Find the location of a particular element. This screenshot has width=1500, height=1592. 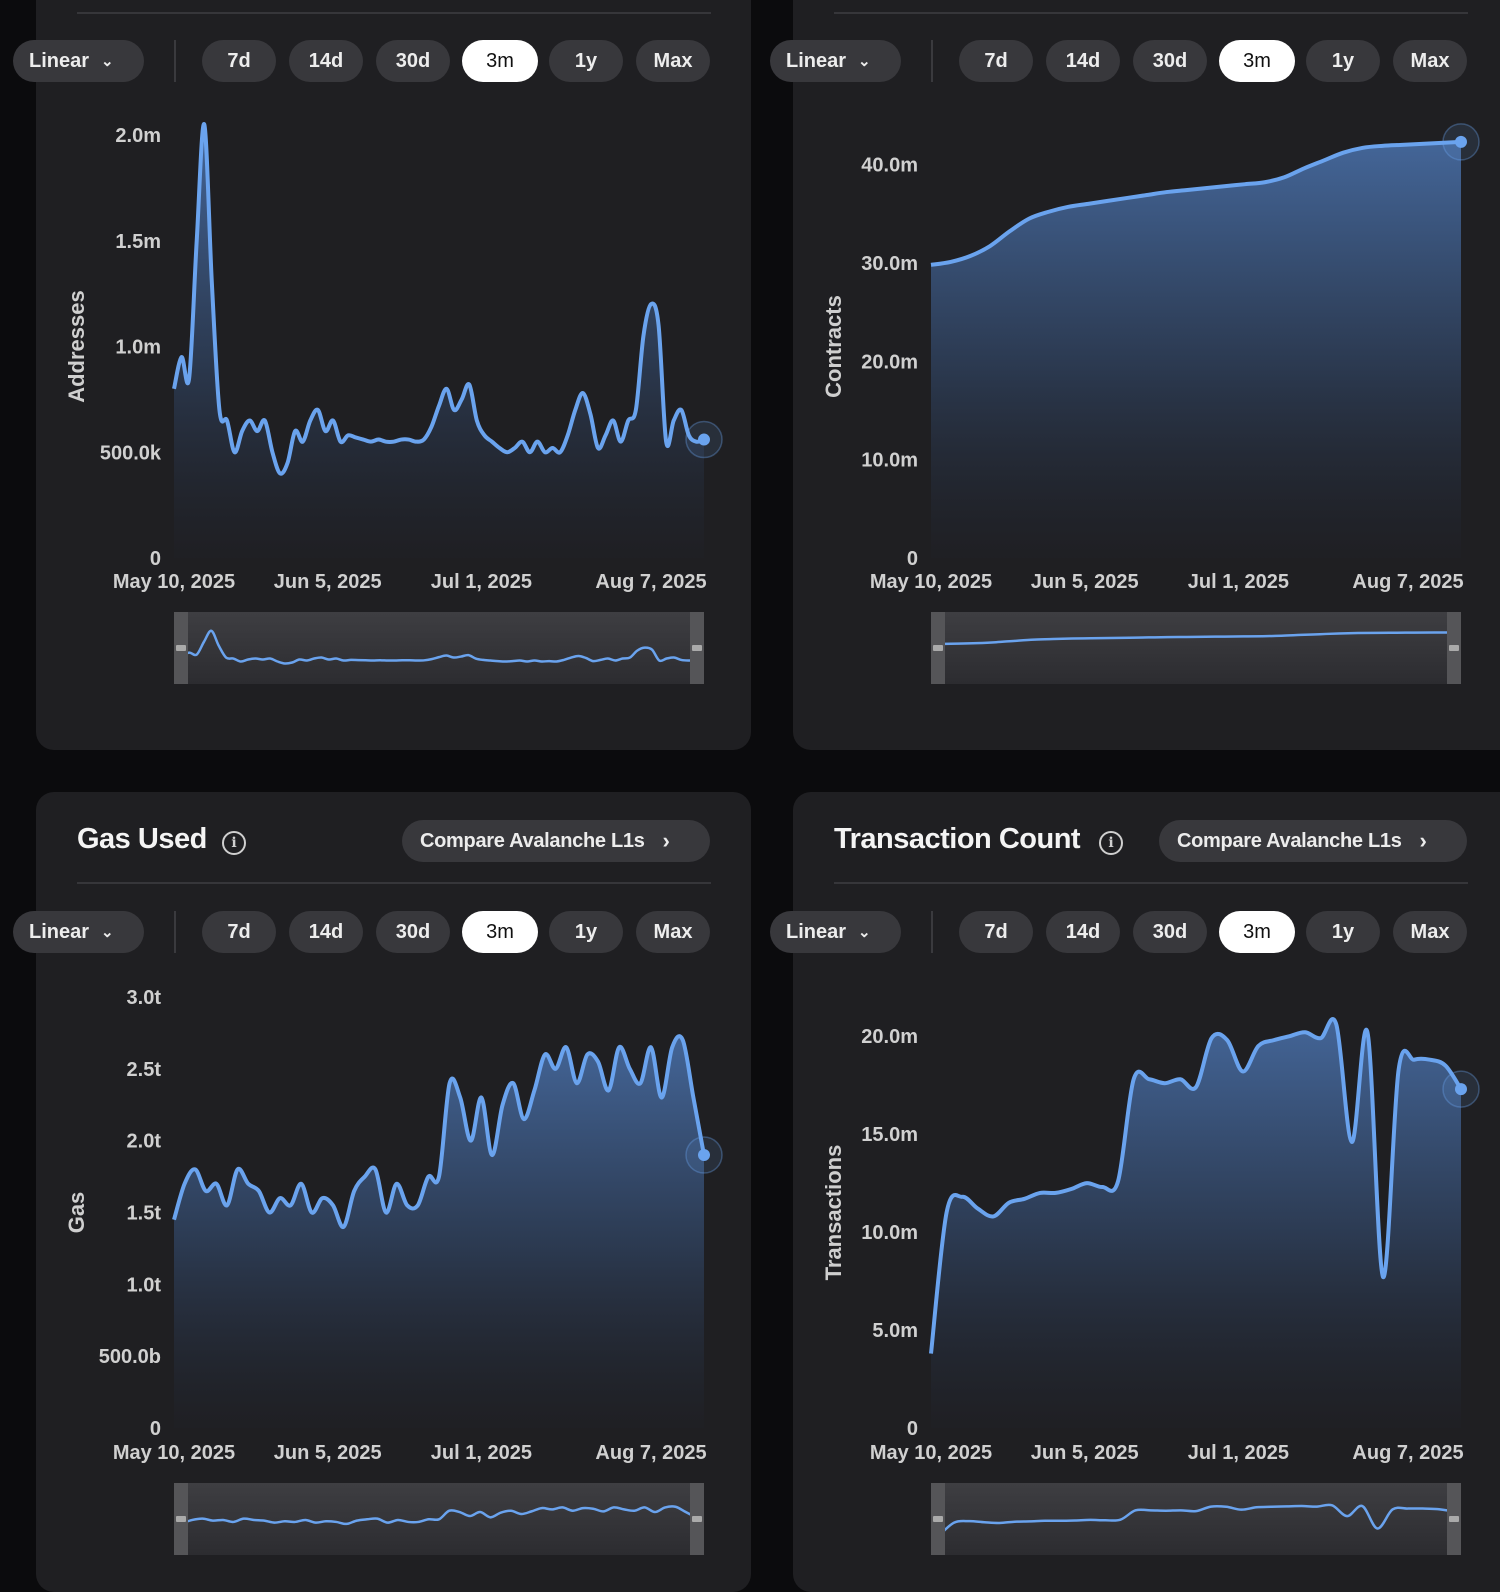

panel-title: Gas Used is located at coordinates (142, 839).